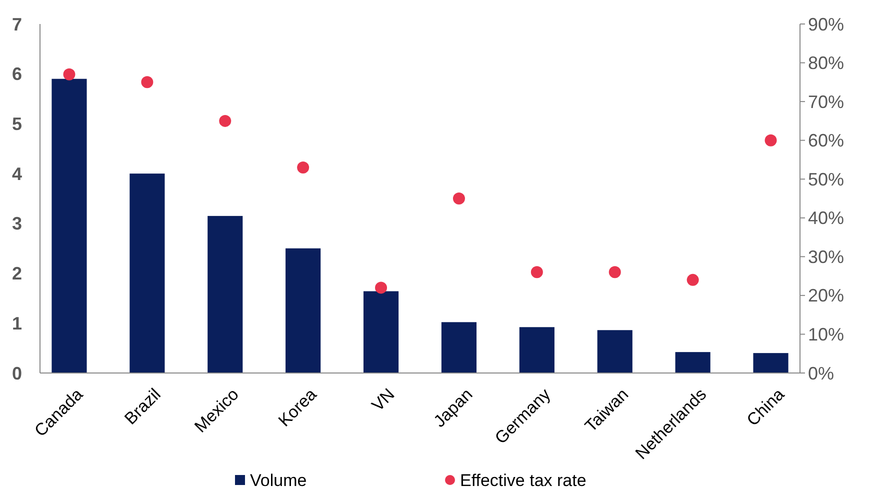 This screenshot has width=872, height=496. I want to click on y-tick-label: 5, so click(17, 124).